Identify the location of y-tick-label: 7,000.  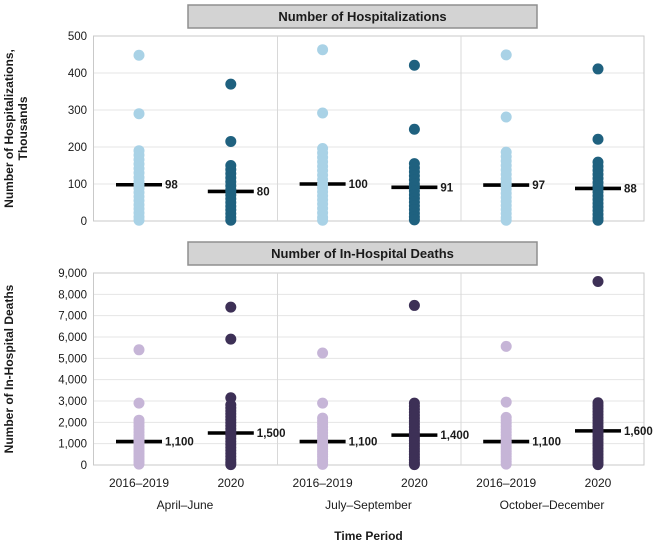
(72, 317).